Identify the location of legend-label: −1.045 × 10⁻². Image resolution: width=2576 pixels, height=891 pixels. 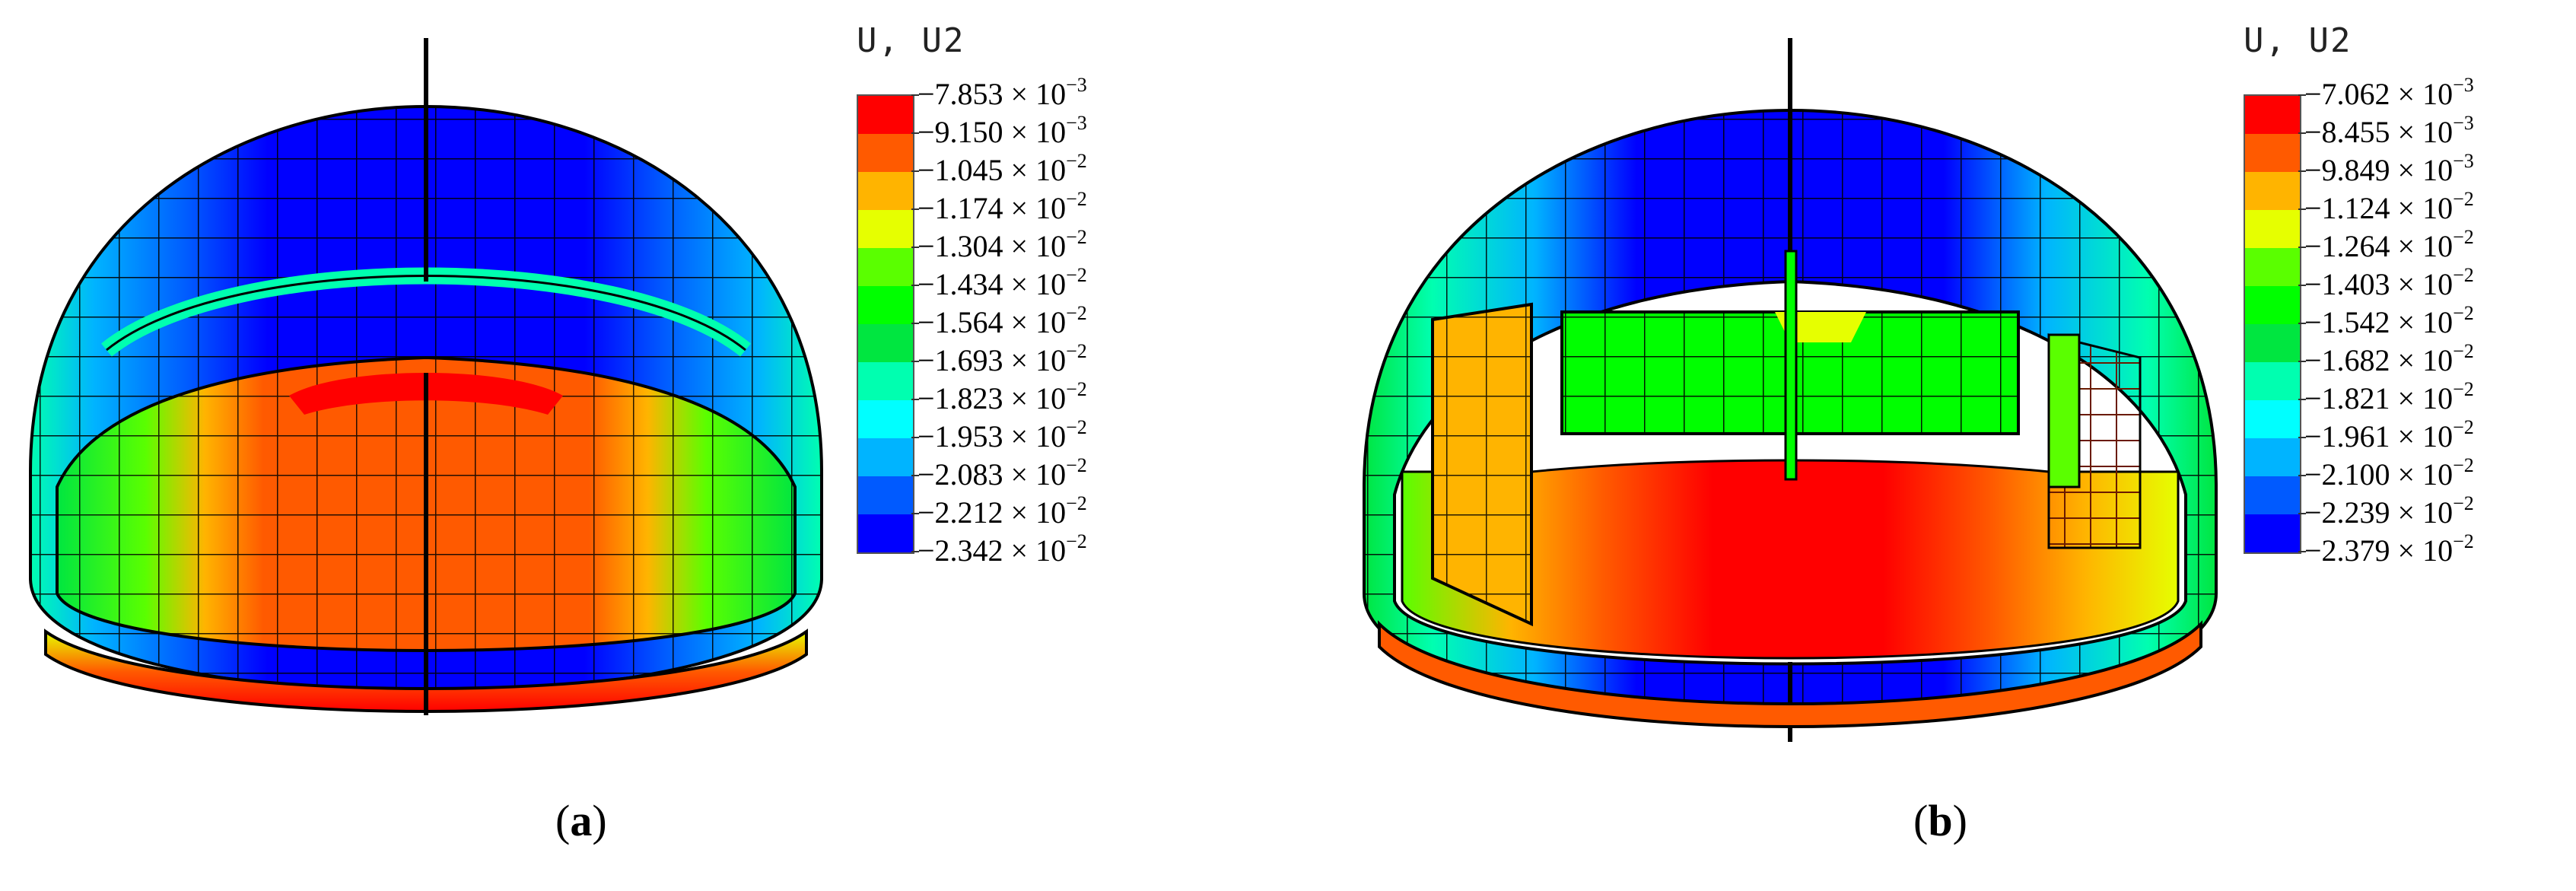
(1003, 168).